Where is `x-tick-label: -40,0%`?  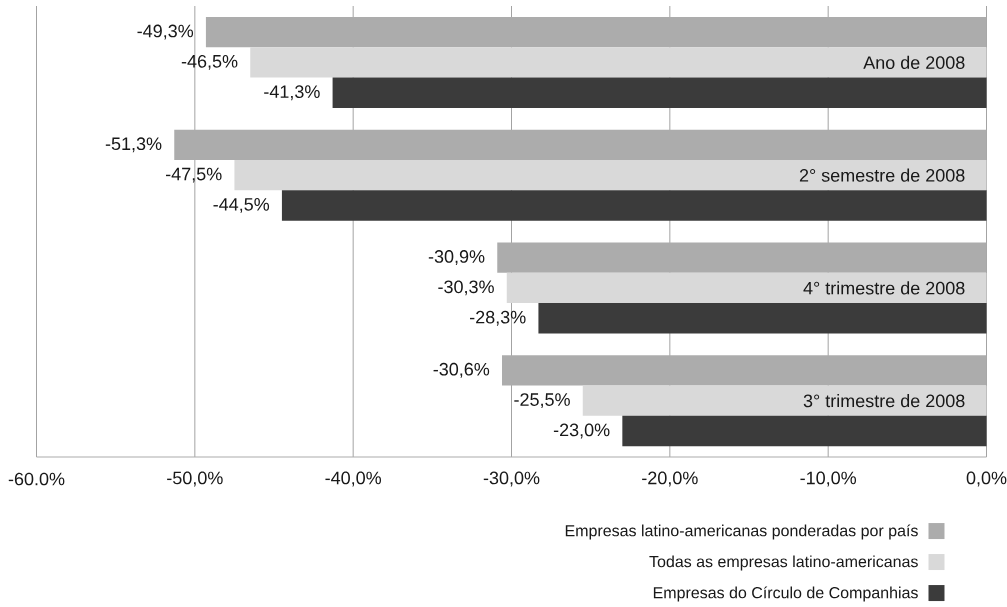 x-tick-label: -40,0% is located at coordinates (353, 479).